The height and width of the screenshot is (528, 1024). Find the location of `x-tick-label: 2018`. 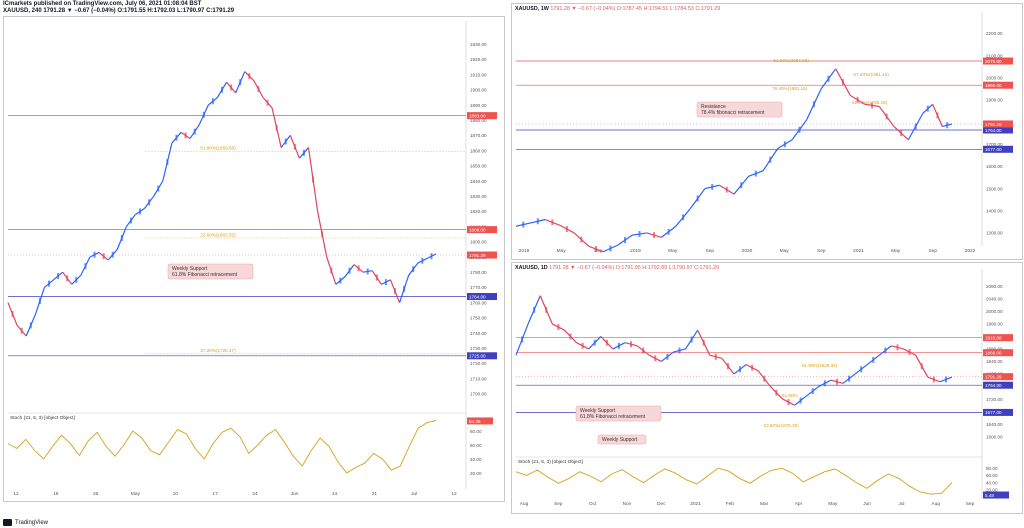

x-tick-label: 2018 is located at coordinates (524, 251).